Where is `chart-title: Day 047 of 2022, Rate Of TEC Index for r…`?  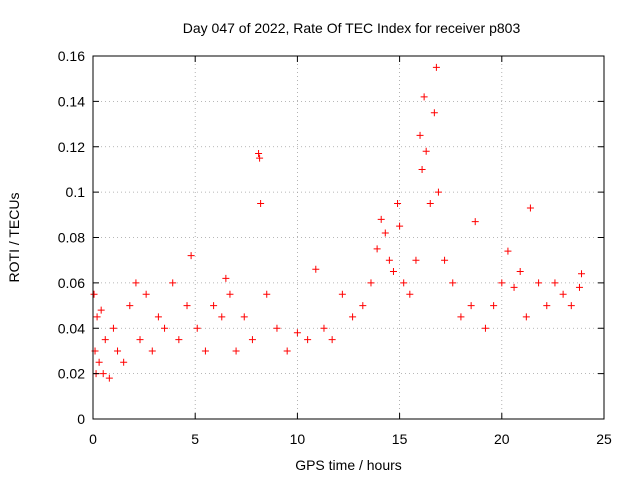
chart-title: Day 047 of 2022, Rate Of TEC Index for r… is located at coordinates (352, 28).